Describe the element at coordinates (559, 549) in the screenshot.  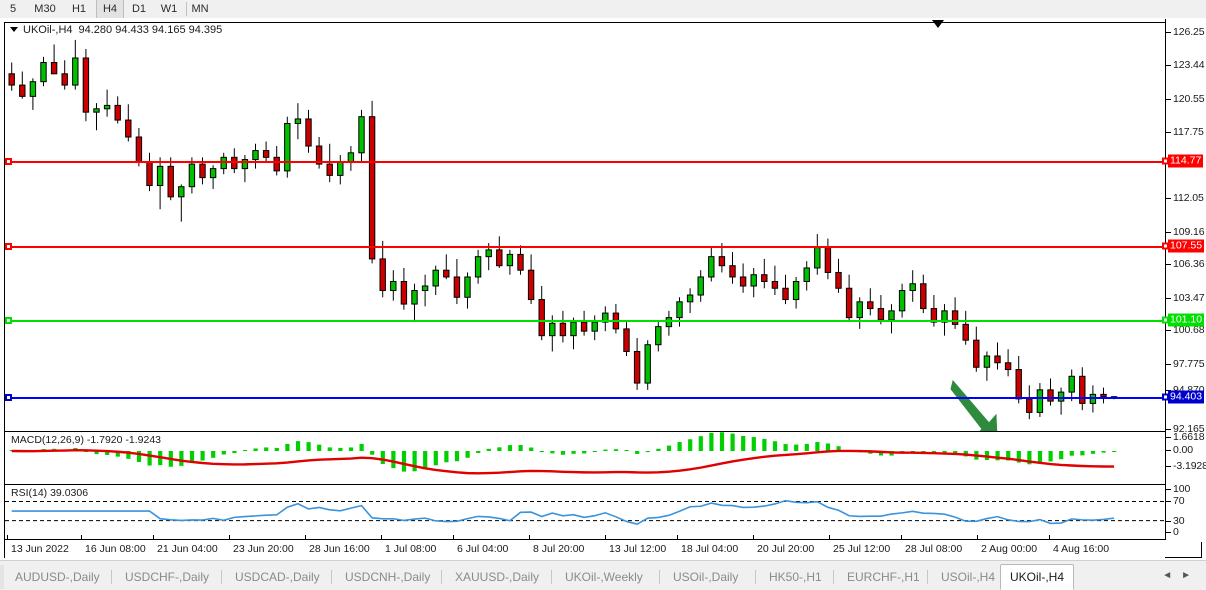
I see `time-axis-label: 8 Jul 20:00` at that location.